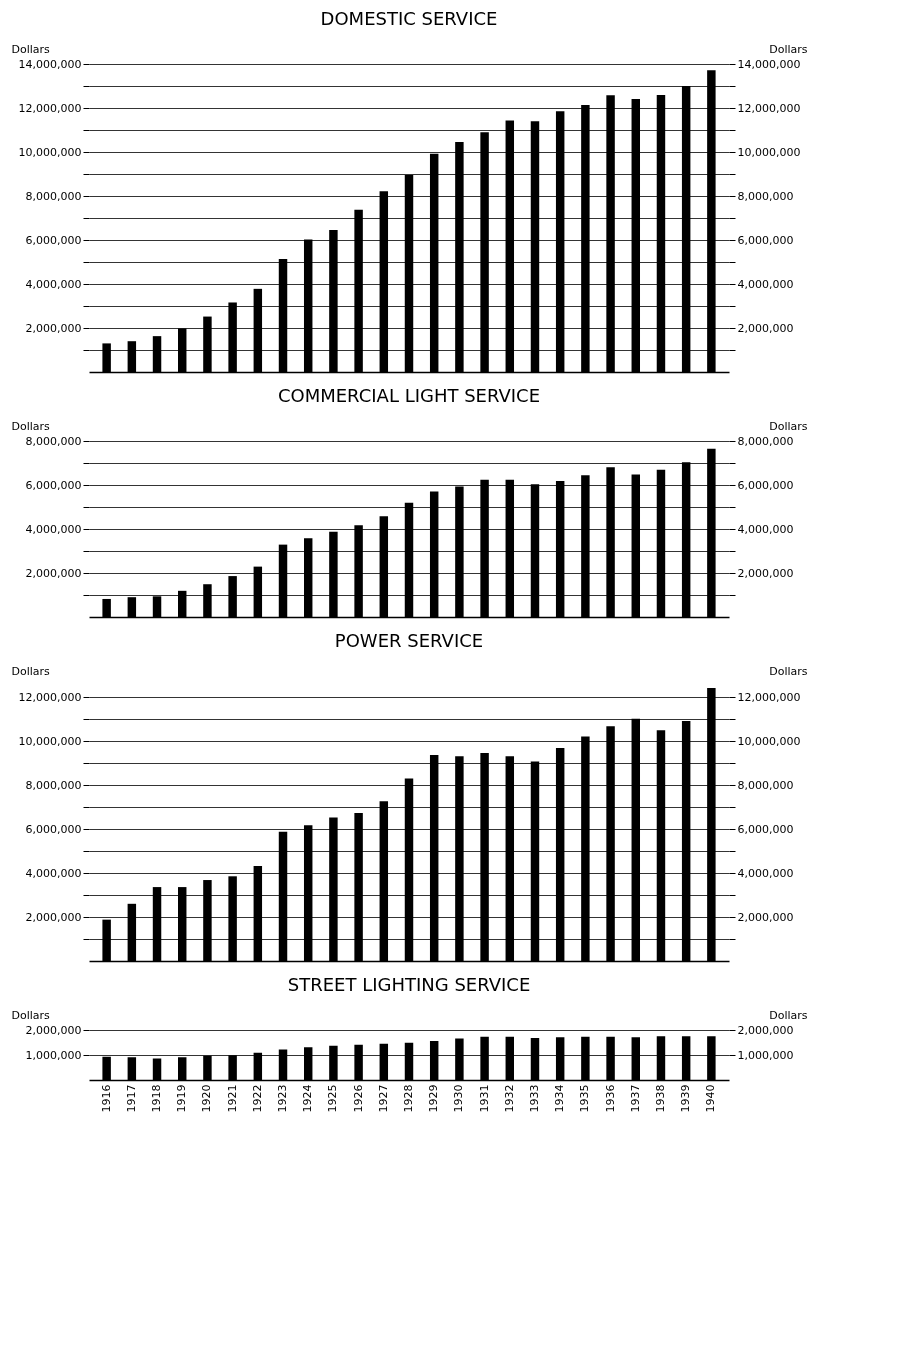 Image resolution: width=922 pixels, height=1358 pixels. What do you see at coordinates (182, 1098) in the screenshot?
I see `x-tick-label: 1919` at bounding box center [182, 1098].